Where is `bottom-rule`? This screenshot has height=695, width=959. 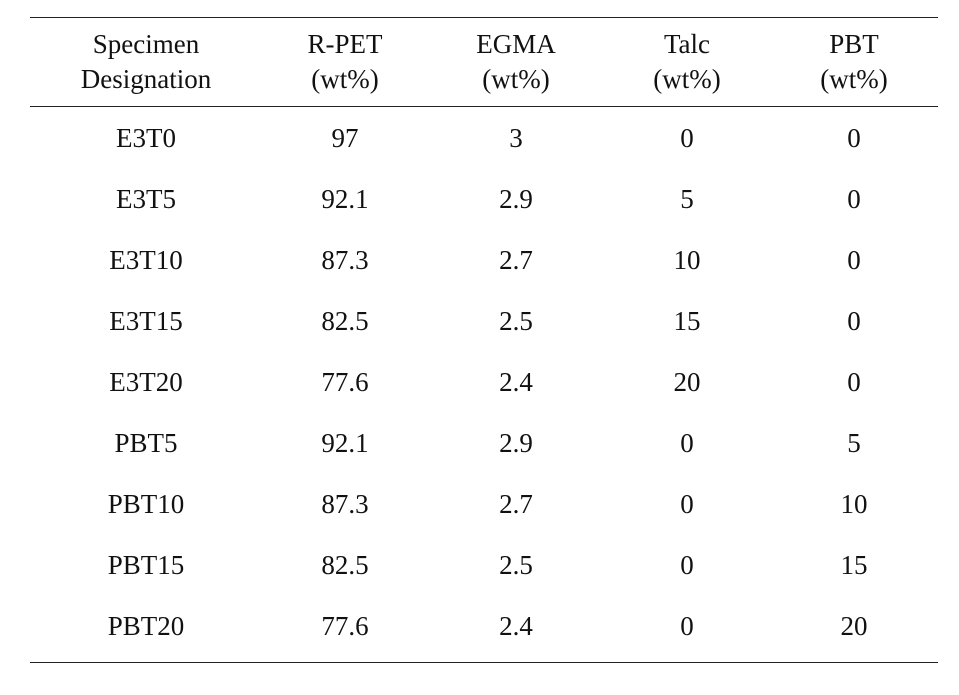 bottom-rule is located at coordinates (484, 662).